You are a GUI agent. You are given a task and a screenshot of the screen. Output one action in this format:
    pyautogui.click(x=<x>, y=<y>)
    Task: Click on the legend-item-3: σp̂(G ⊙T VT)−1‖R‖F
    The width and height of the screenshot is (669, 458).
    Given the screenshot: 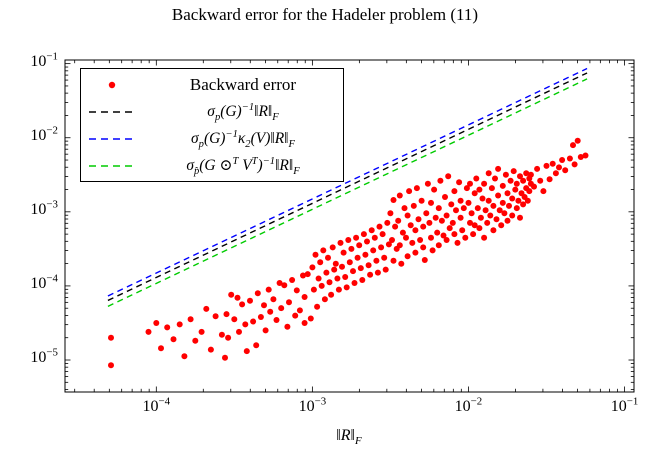 What is the action you would take?
    pyautogui.click(x=212, y=165)
    